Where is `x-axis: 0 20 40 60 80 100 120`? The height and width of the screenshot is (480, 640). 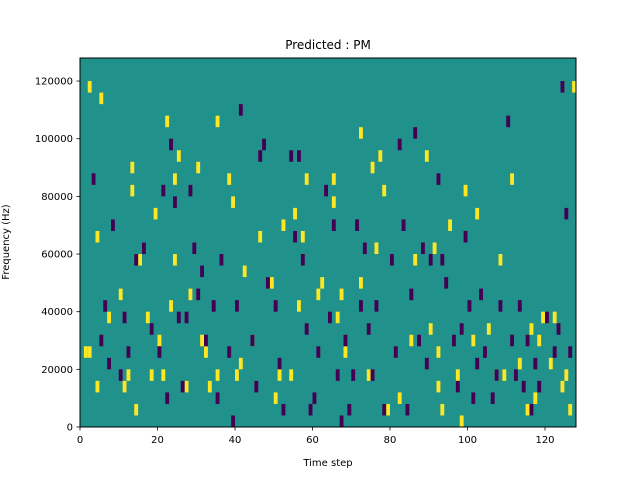
x-axis: 0 20 40 60 80 100 120 is located at coordinates (316, 436).